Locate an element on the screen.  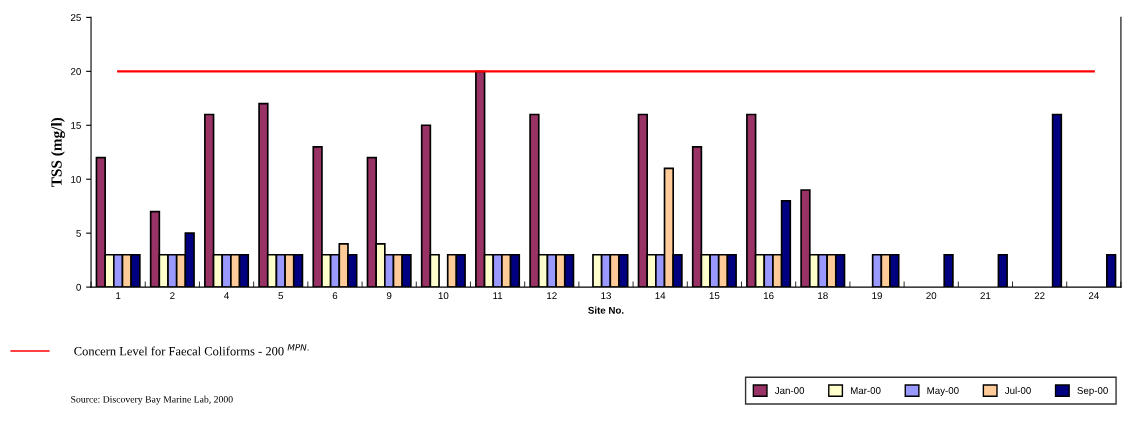
x-tick-label: 22 is located at coordinates (1039, 296).